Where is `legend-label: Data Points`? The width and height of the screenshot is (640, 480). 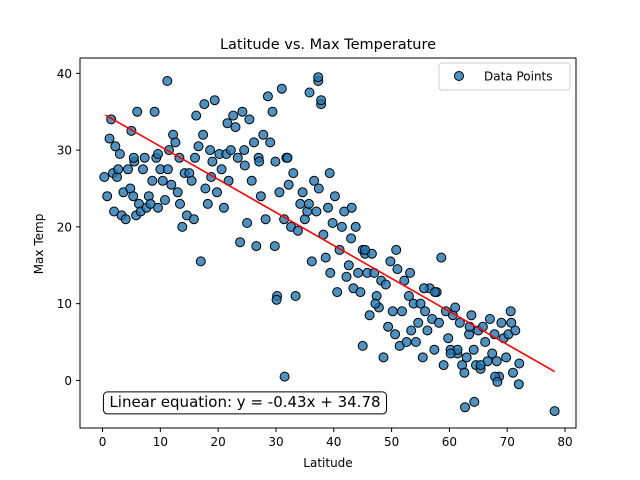
legend-label: Data Points is located at coordinates (518, 77).